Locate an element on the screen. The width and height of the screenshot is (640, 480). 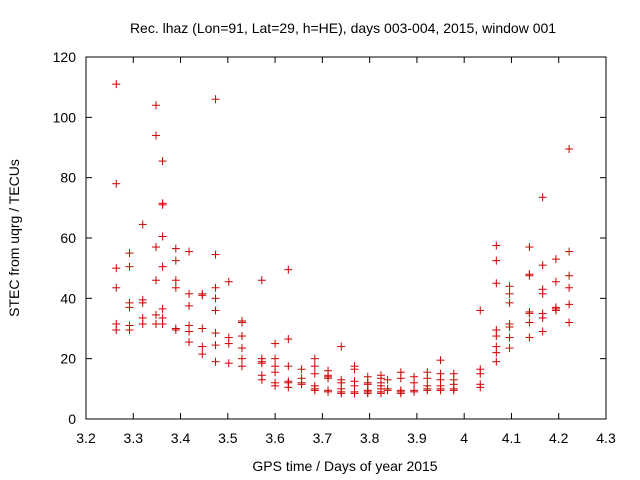
y-tick-label: 20 is located at coordinates (68, 359).